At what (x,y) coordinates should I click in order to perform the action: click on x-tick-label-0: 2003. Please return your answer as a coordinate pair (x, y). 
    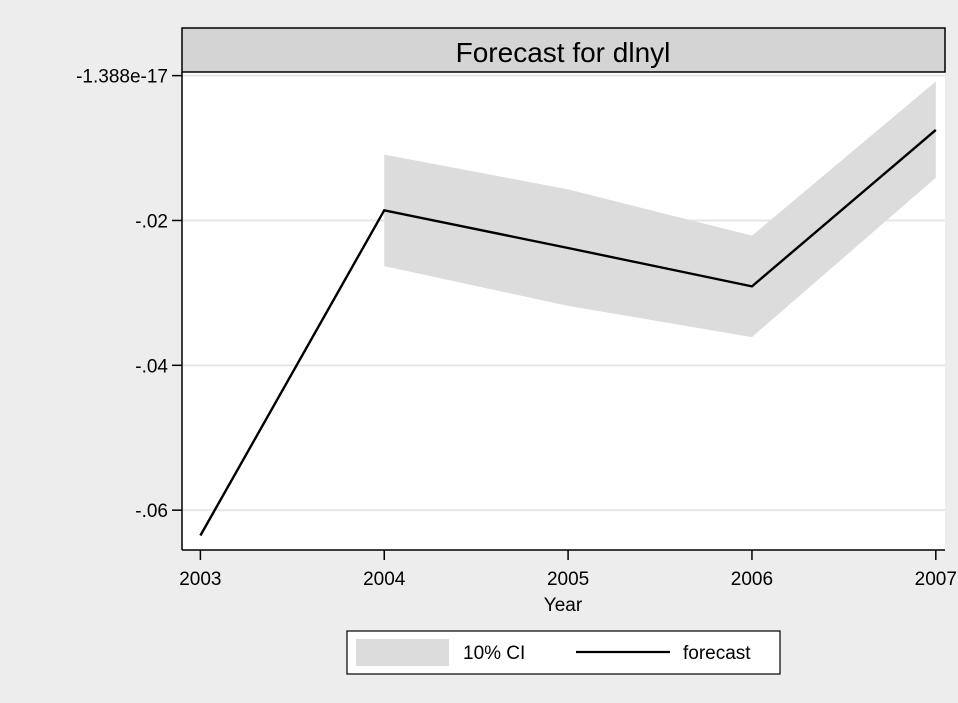
    Looking at the image, I should click on (200, 579).